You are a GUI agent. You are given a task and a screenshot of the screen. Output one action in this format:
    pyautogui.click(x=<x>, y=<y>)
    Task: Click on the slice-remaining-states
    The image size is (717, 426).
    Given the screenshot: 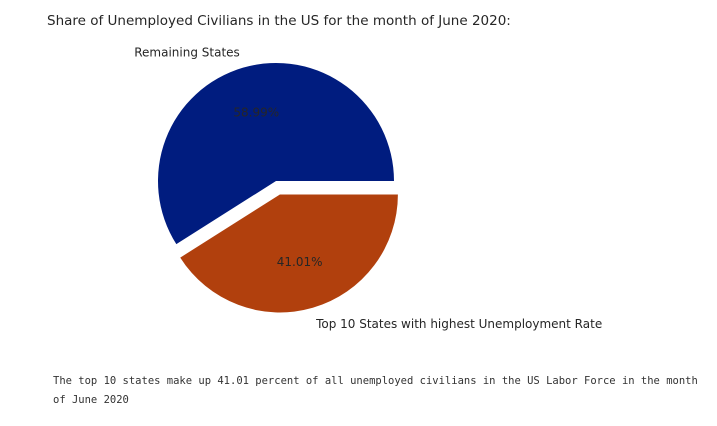 What is the action you would take?
    pyautogui.click(x=275, y=154)
    